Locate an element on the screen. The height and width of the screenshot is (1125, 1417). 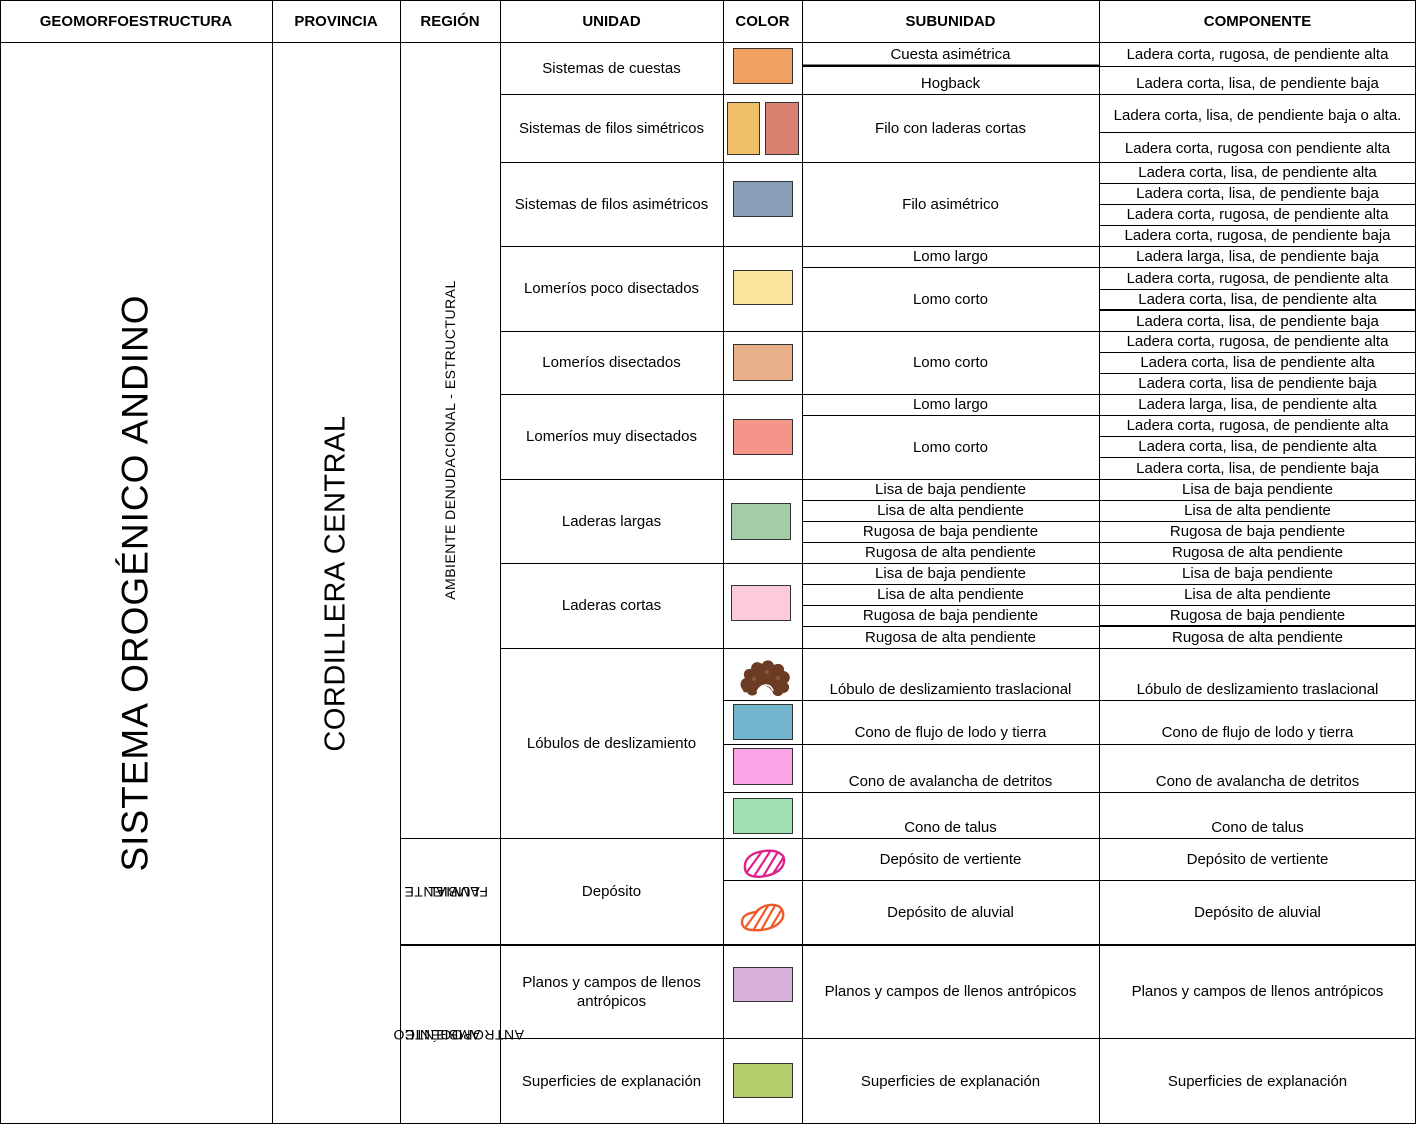
componente-row-27: Rugosa de alta pendiente is located at coordinates (1257, 637).